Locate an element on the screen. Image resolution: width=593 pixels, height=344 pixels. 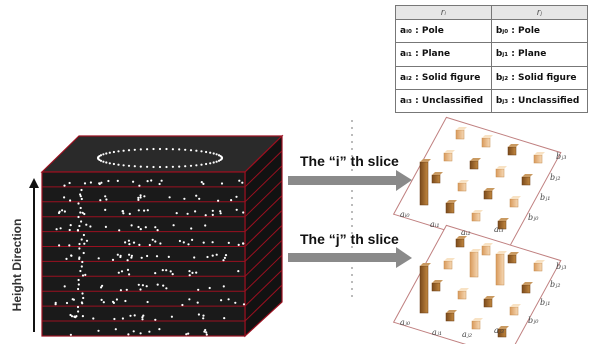
legend-cell-a: aᵢ₁ : Plane is located at coordinates (443, 54).